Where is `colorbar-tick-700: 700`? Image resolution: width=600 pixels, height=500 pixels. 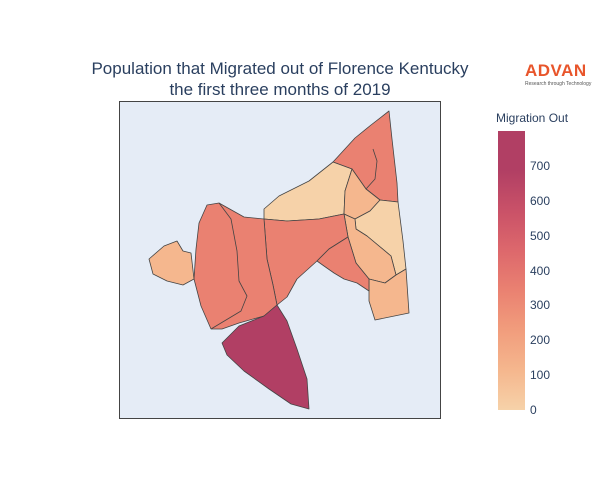
colorbar-tick-700: 700 is located at coordinates (540, 165).